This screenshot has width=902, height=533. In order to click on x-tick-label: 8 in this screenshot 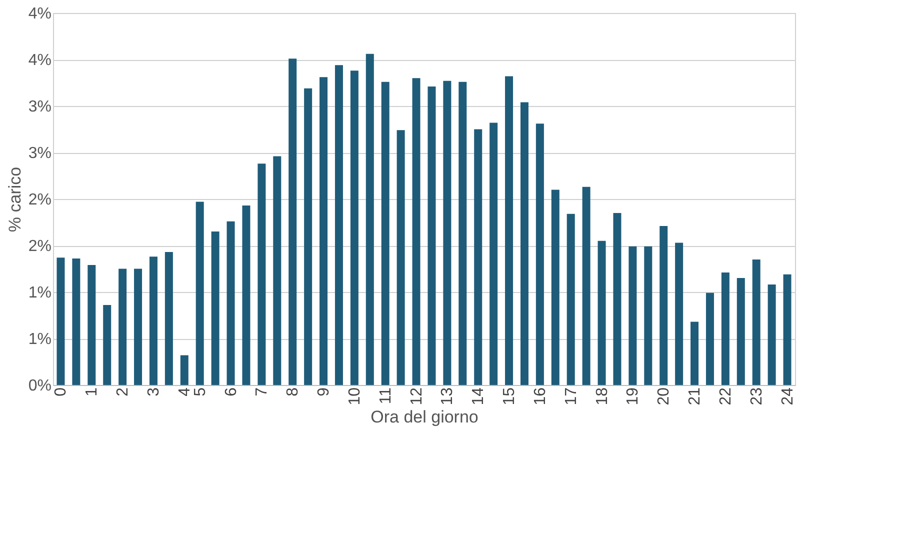, I will do `click(293, 391)`.